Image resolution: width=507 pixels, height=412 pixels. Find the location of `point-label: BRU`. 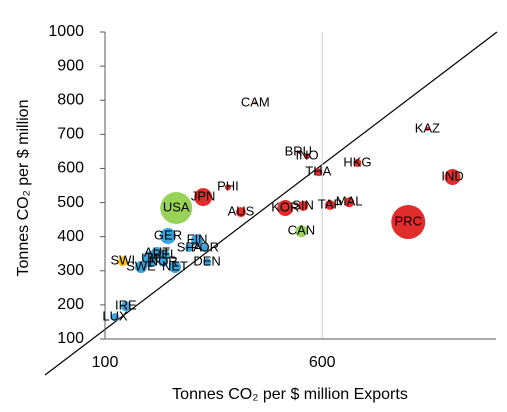

point-label: BRU is located at coordinates (298, 151).